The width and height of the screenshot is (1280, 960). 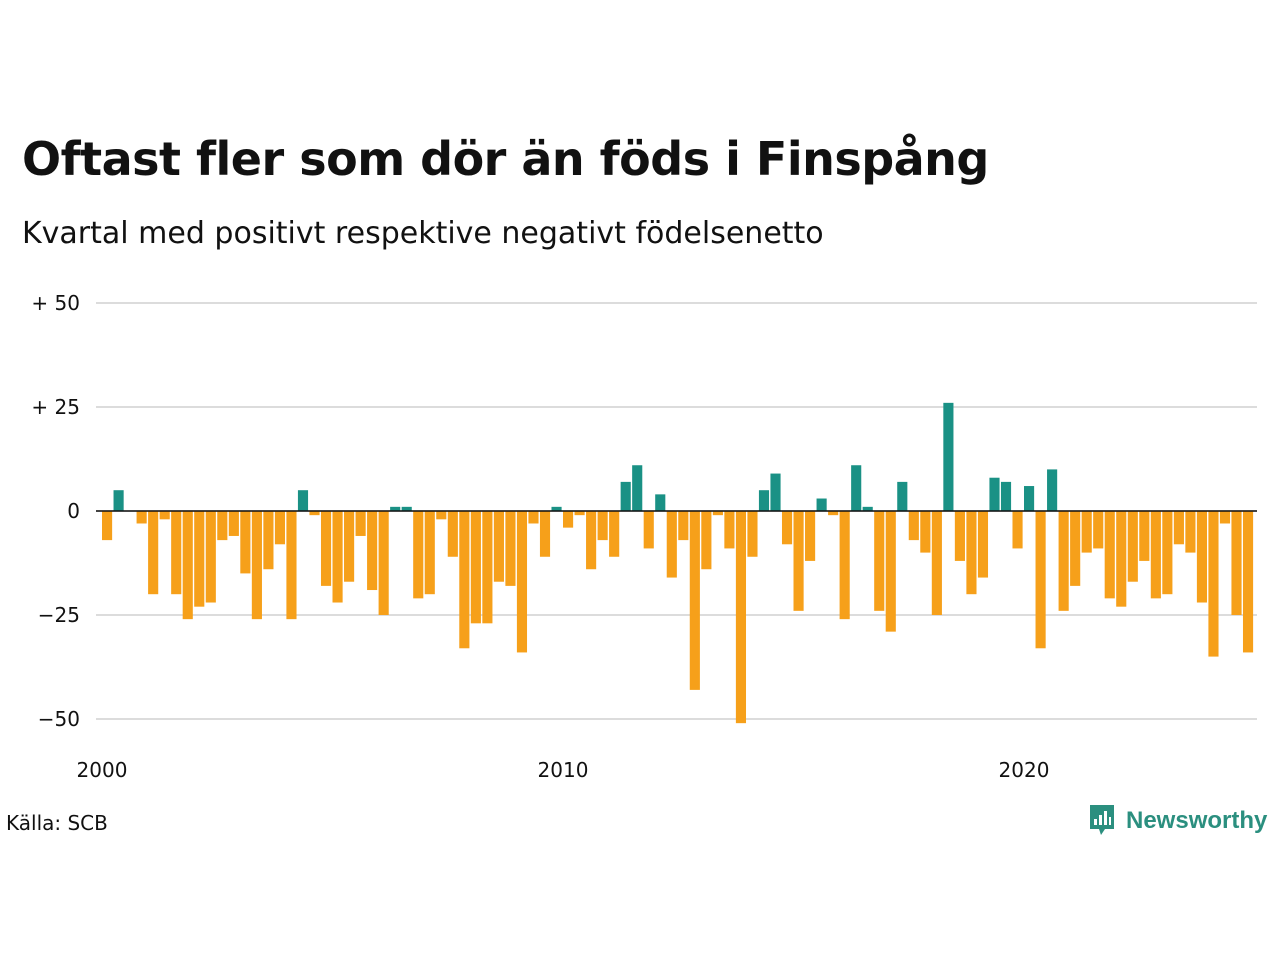 What do you see at coordinates (57, 823) in the screenshot?
I see `source-note: Källa: SCB` at bounding box center [57, 823].